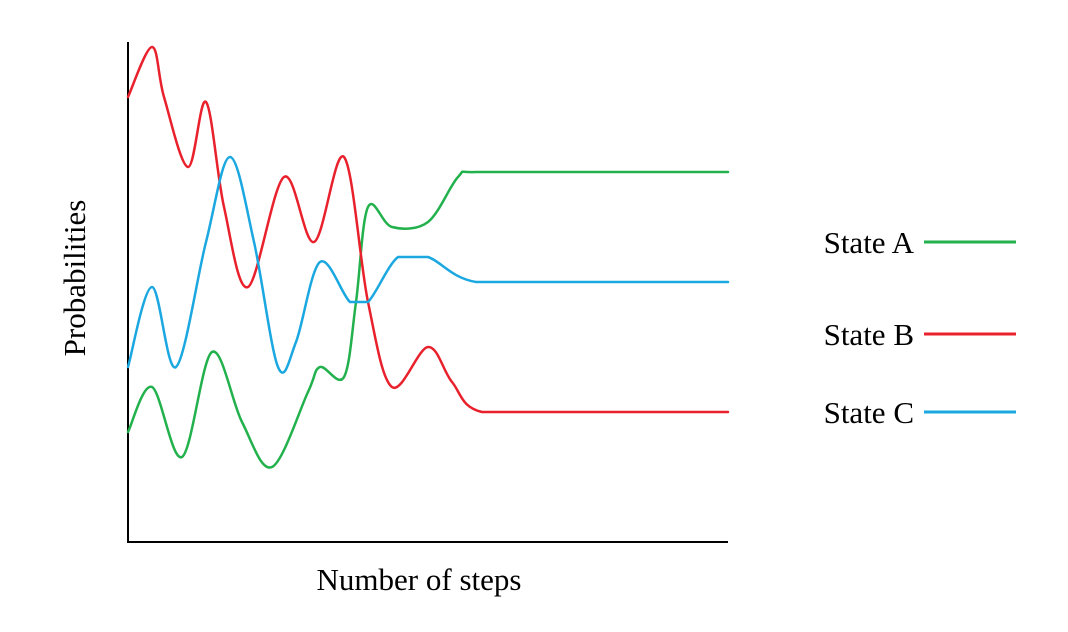 The height and width of the screenshot is (632, 1068). Describe the element at coordinates (419, 579) in the screenshot. I see `x-axis-label: Number of steps` at that location.